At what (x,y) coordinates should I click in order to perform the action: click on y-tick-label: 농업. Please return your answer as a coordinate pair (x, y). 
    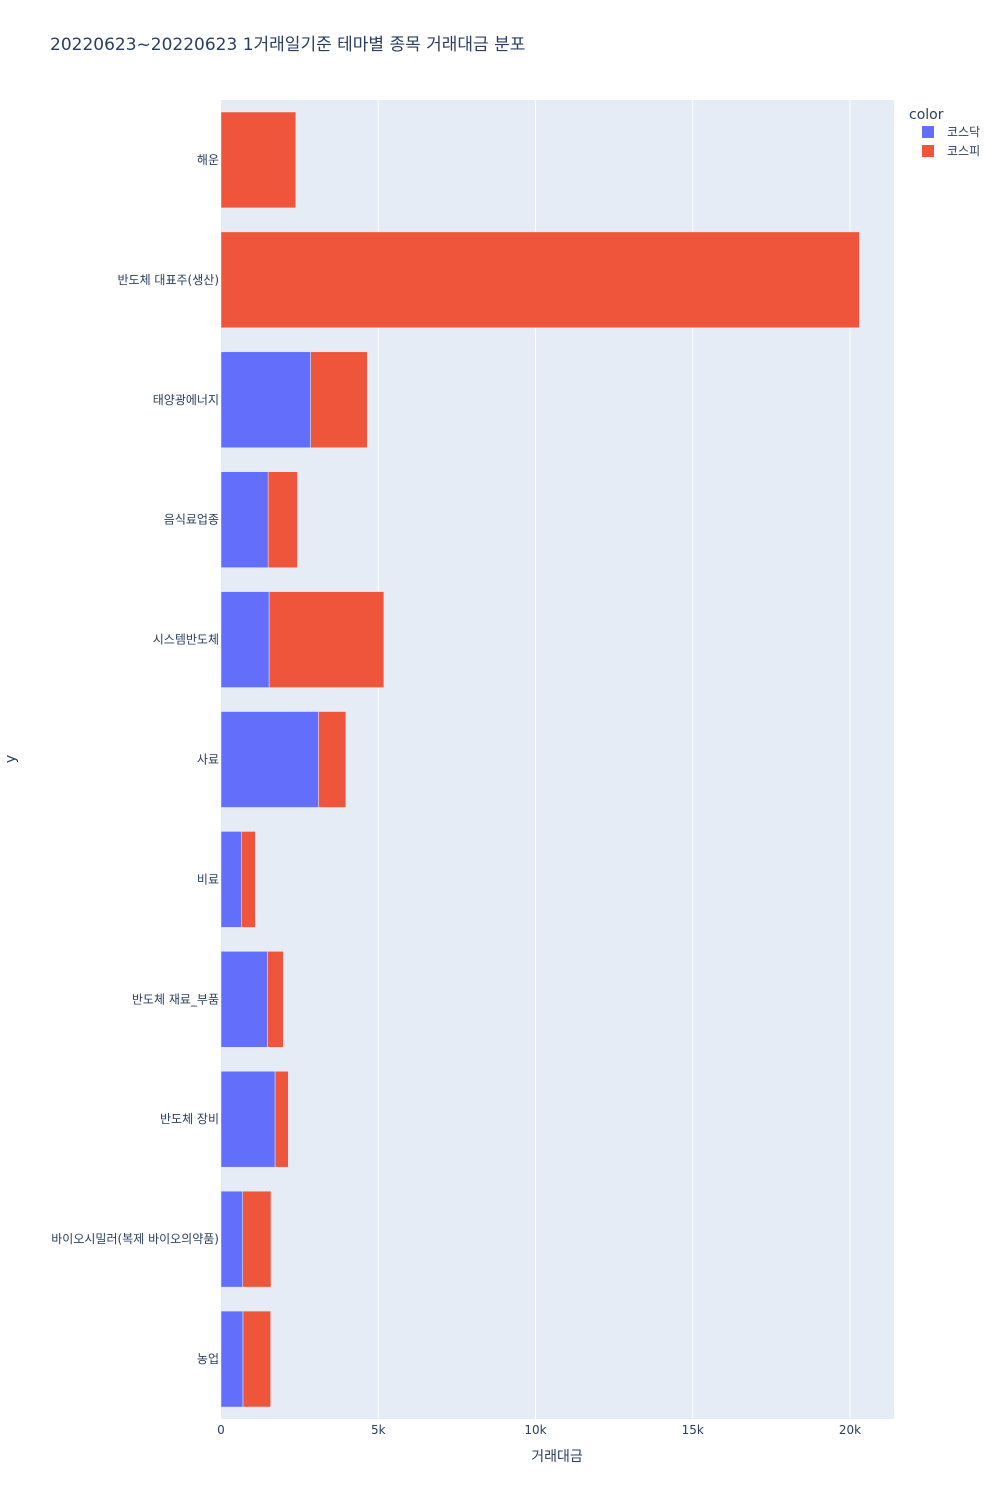
    Looking at the image, I should click on (208, 1359).